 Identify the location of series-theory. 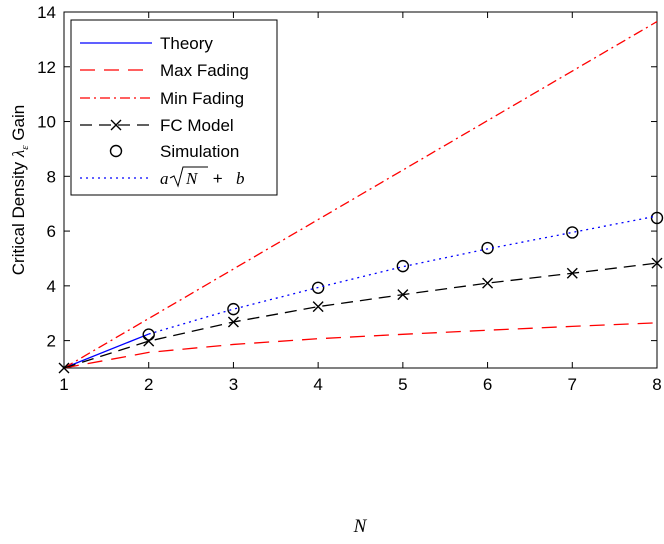
(106, 351).